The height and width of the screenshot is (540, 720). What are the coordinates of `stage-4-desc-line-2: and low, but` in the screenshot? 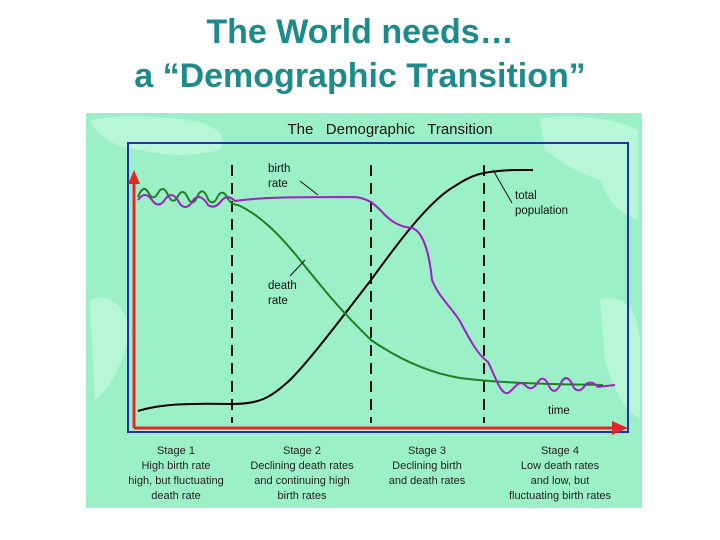 It's located at (560, 481).